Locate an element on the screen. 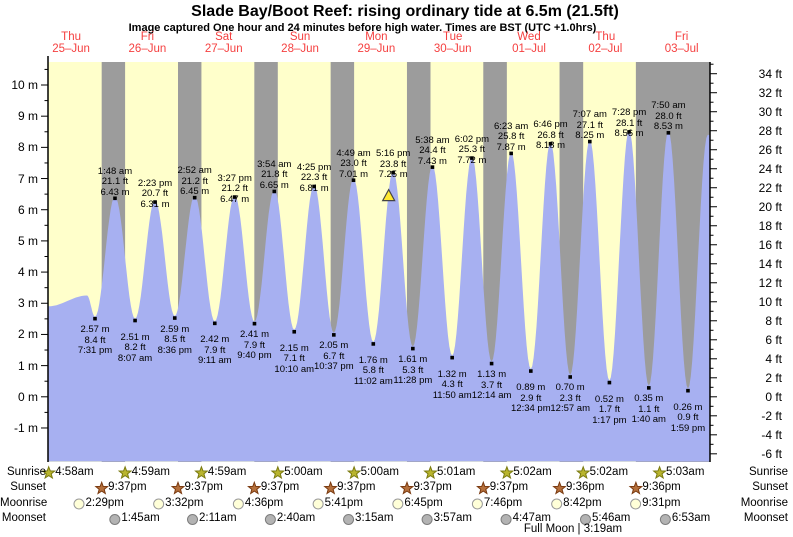  high-tide-label-line: 23.8 ft is located at coordinates (393, 164).